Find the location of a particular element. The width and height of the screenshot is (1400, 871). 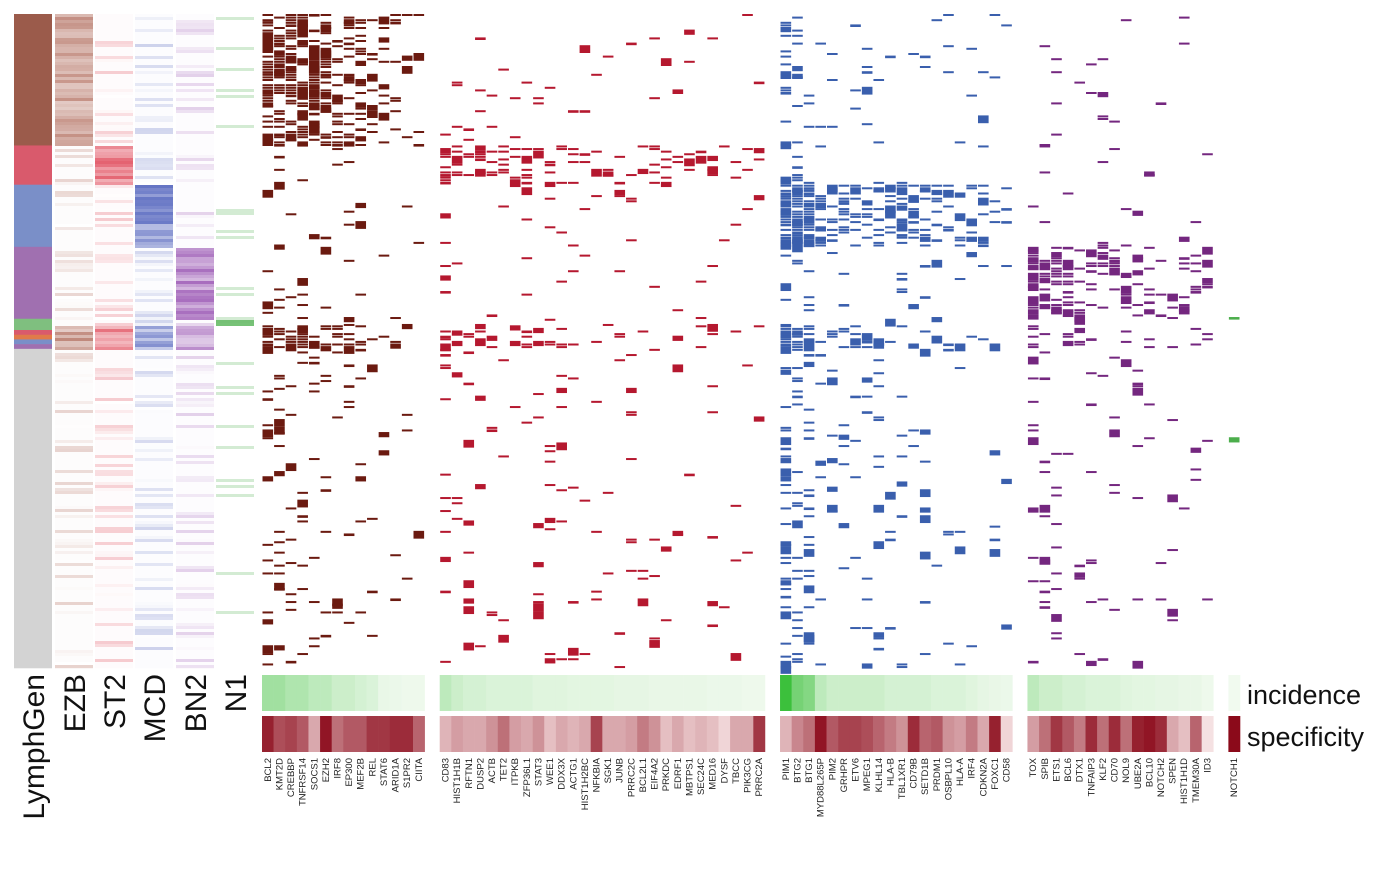

mutation-hla-b is located at coordinates (890, 209).